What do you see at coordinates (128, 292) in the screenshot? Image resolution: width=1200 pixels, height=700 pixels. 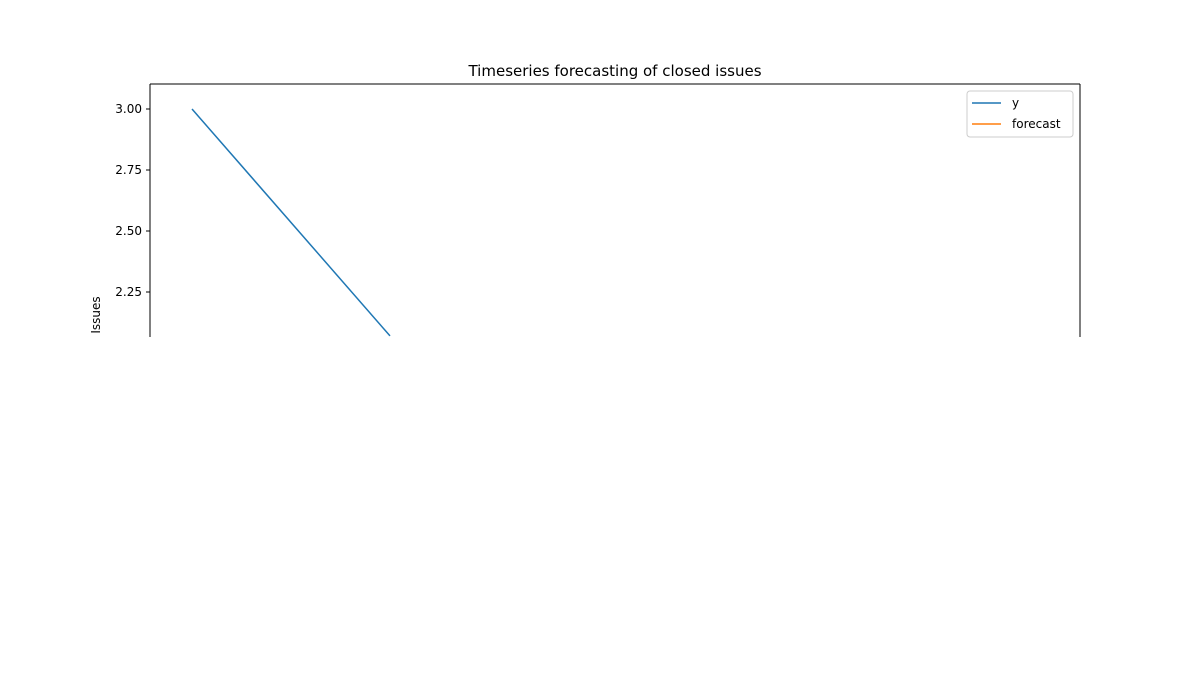 I see `y-tick-label: 2.25` at bounding box center [128, 292].